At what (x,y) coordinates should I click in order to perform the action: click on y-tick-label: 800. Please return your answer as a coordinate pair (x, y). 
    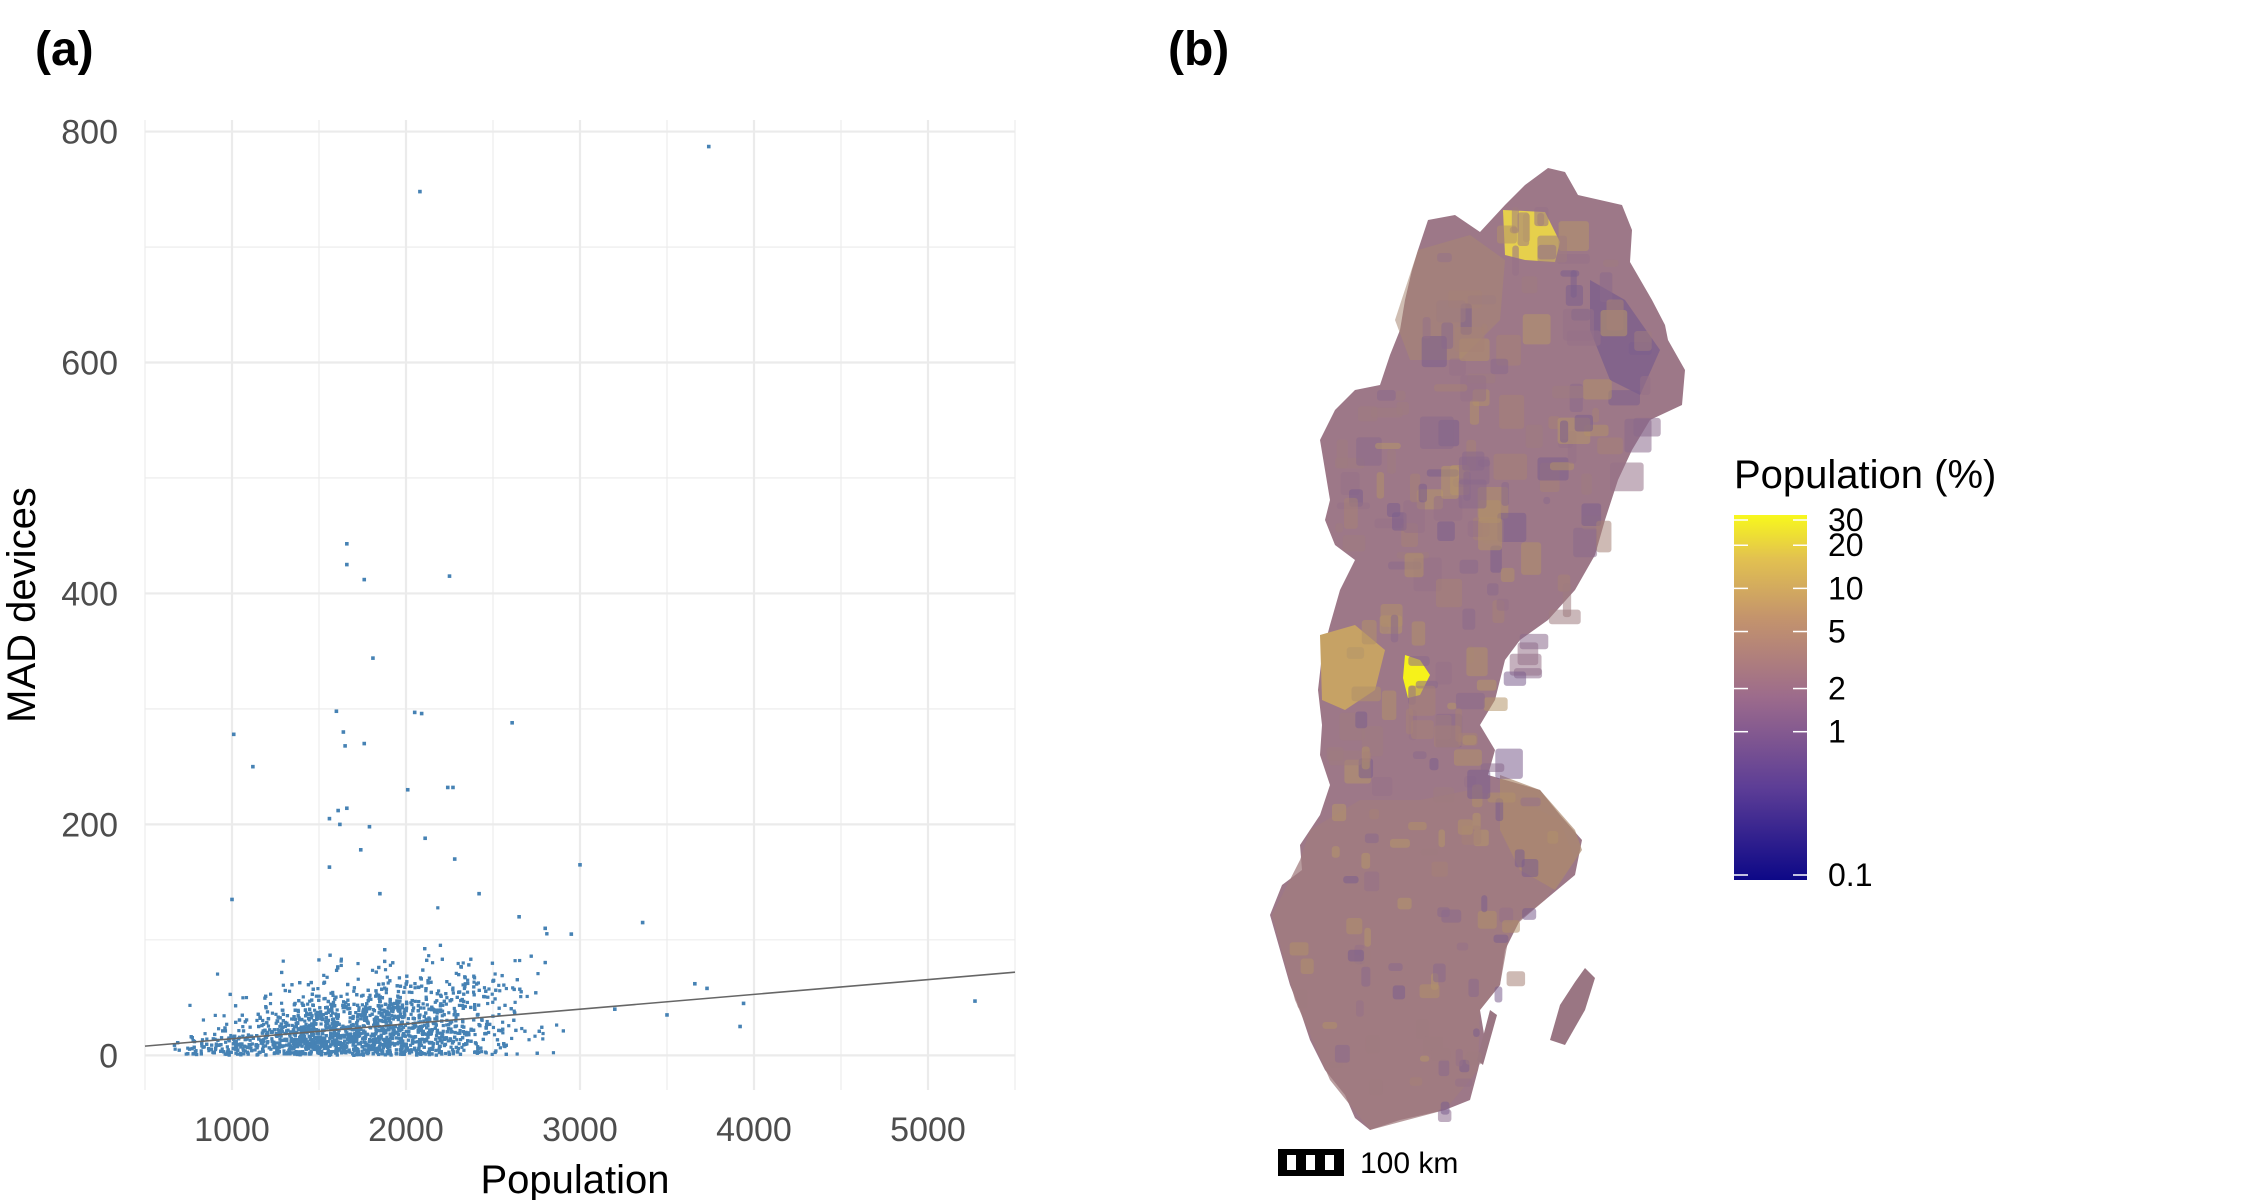
    Looking at the image, I should click on (89, 133).